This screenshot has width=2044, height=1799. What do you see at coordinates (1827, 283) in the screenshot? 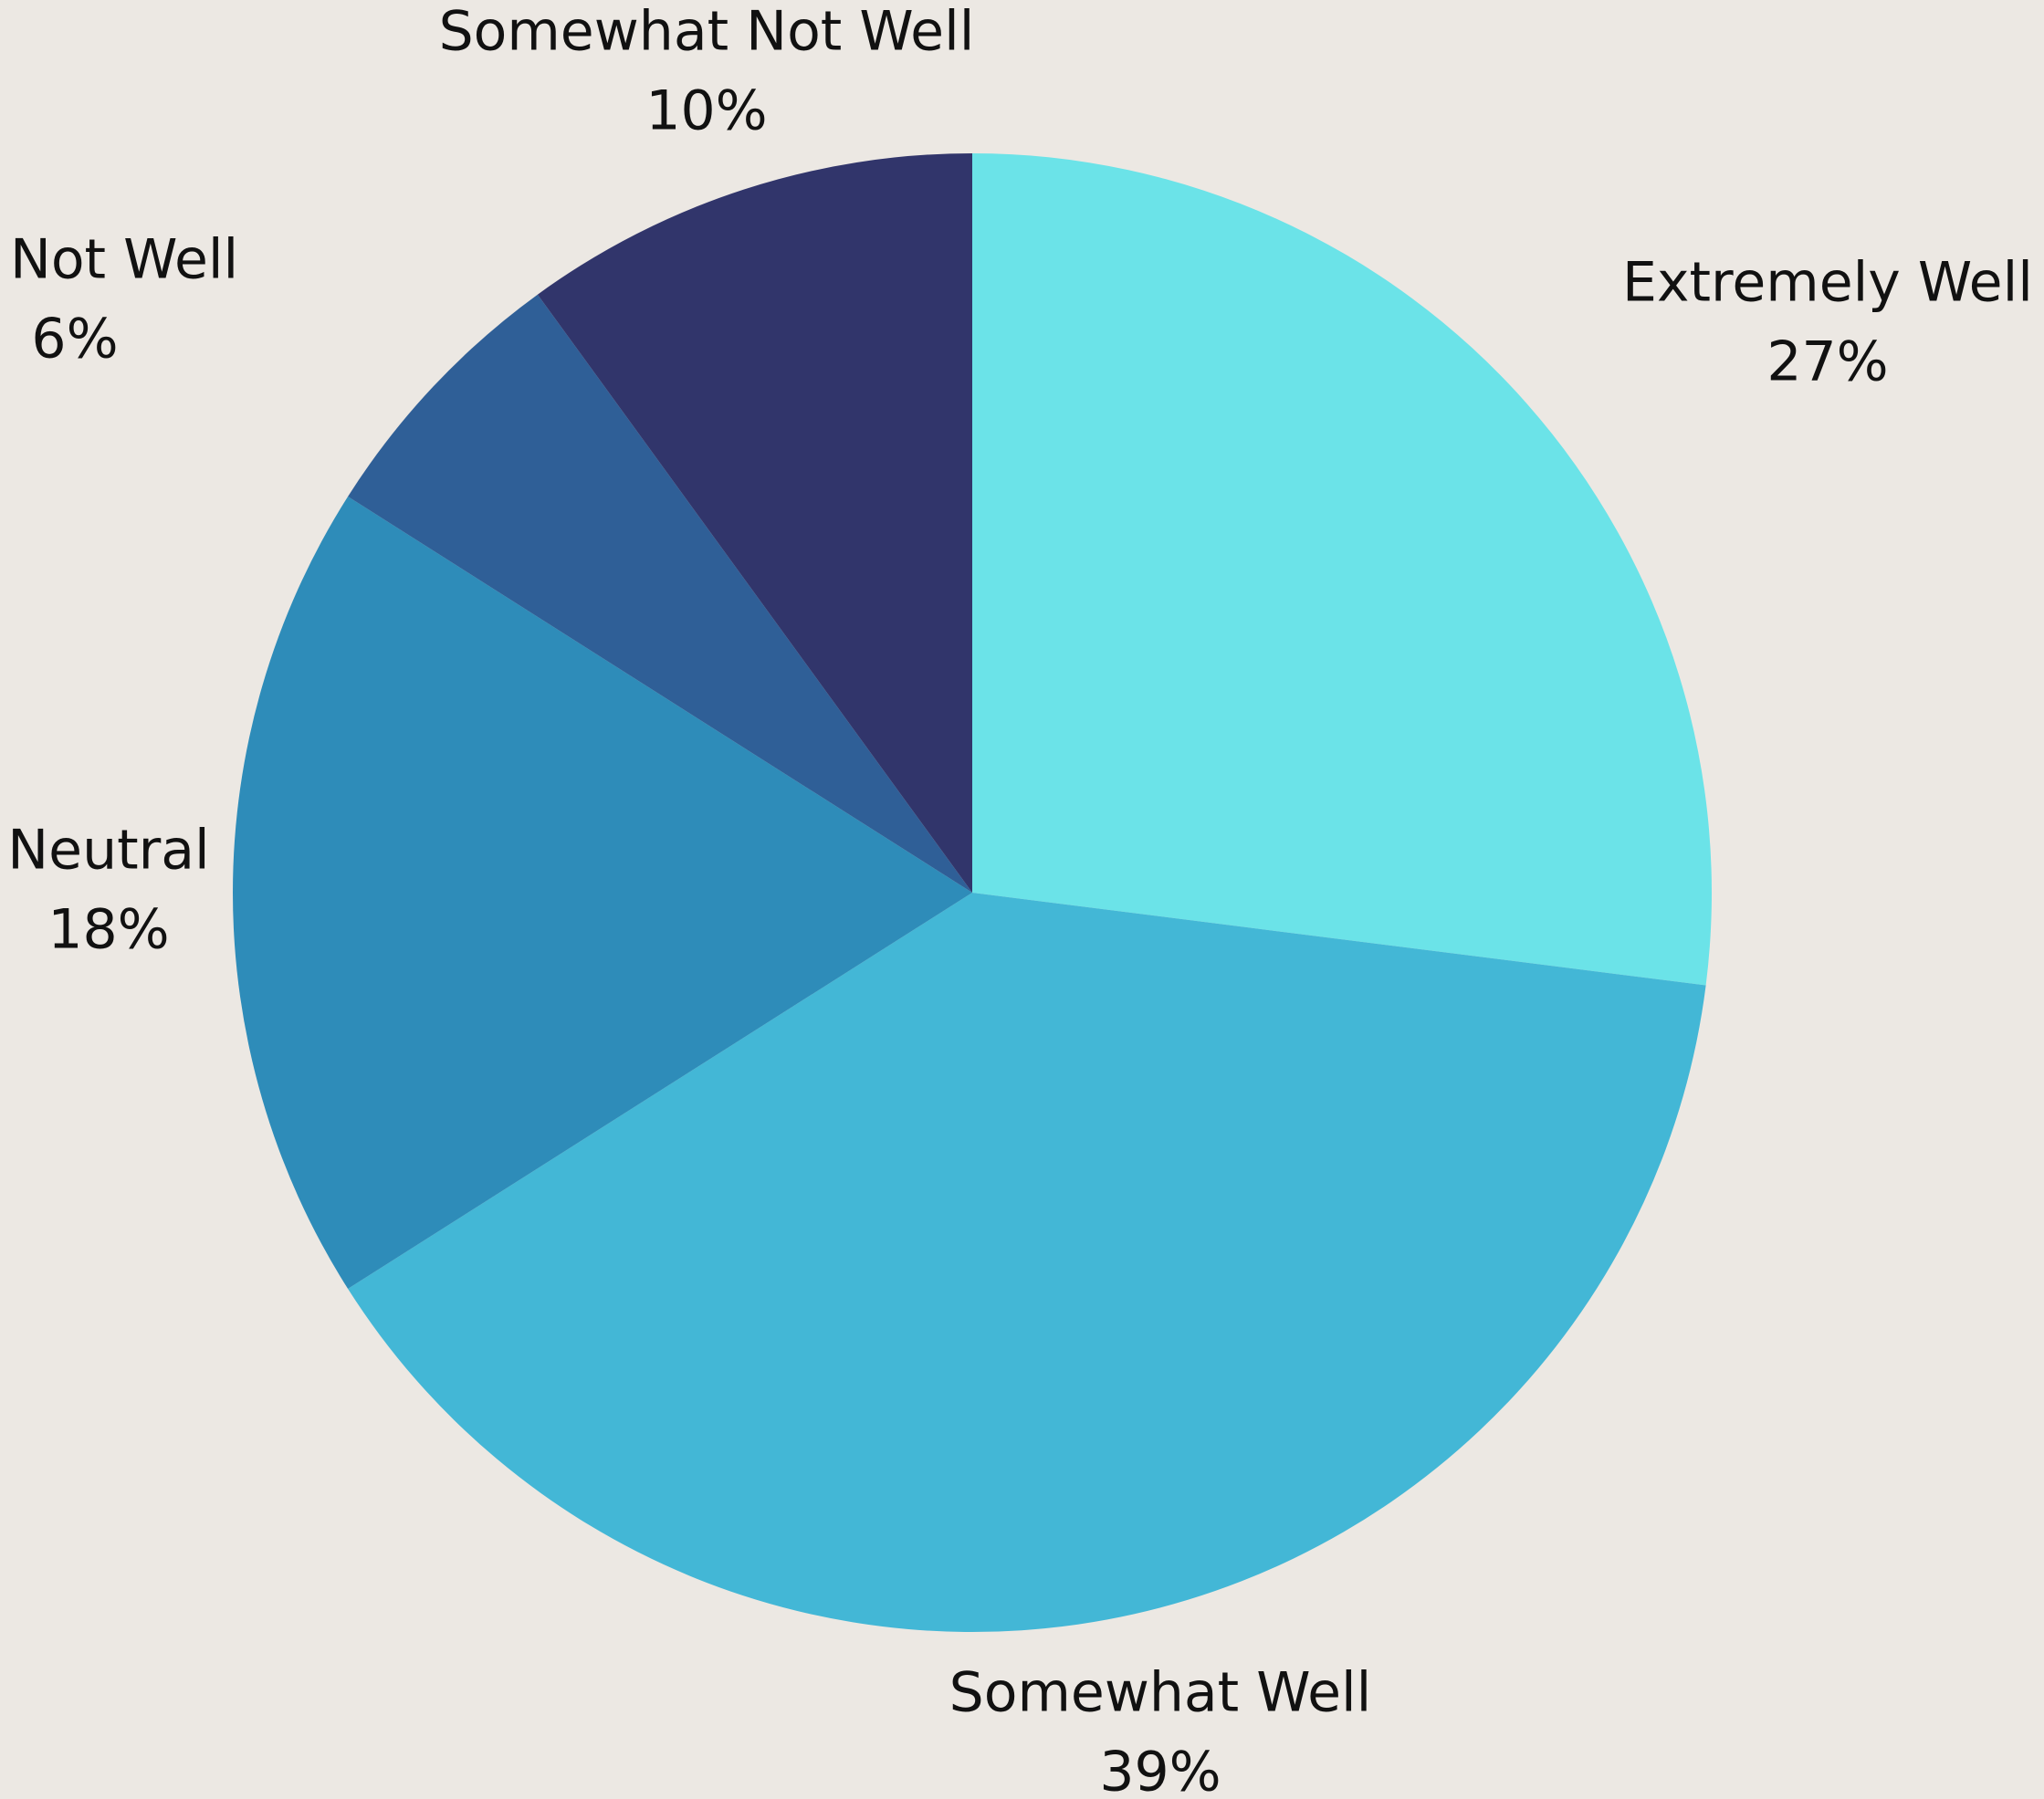
I see `slice-label: Extremely Well` at bounding box center [1827, 283].